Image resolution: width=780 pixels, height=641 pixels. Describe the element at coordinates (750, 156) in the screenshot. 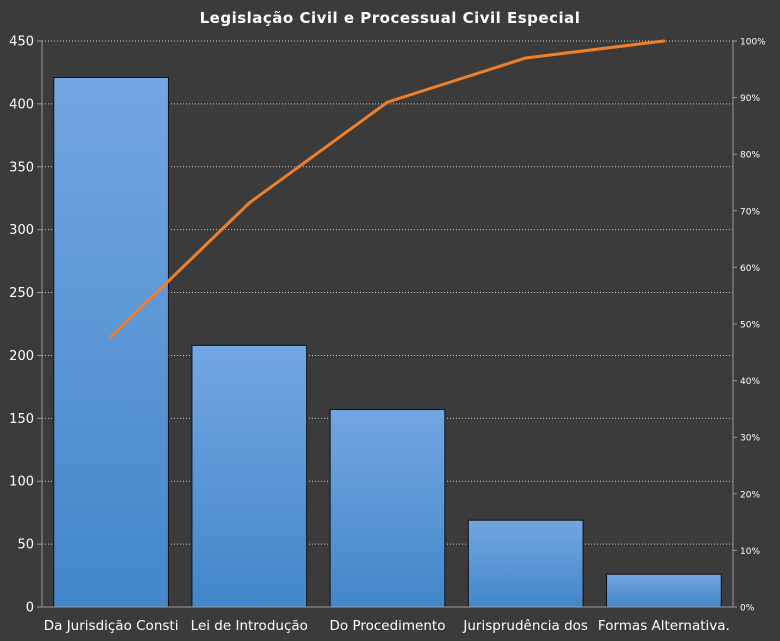

I see `y2-tick-label: 80%` at that location.